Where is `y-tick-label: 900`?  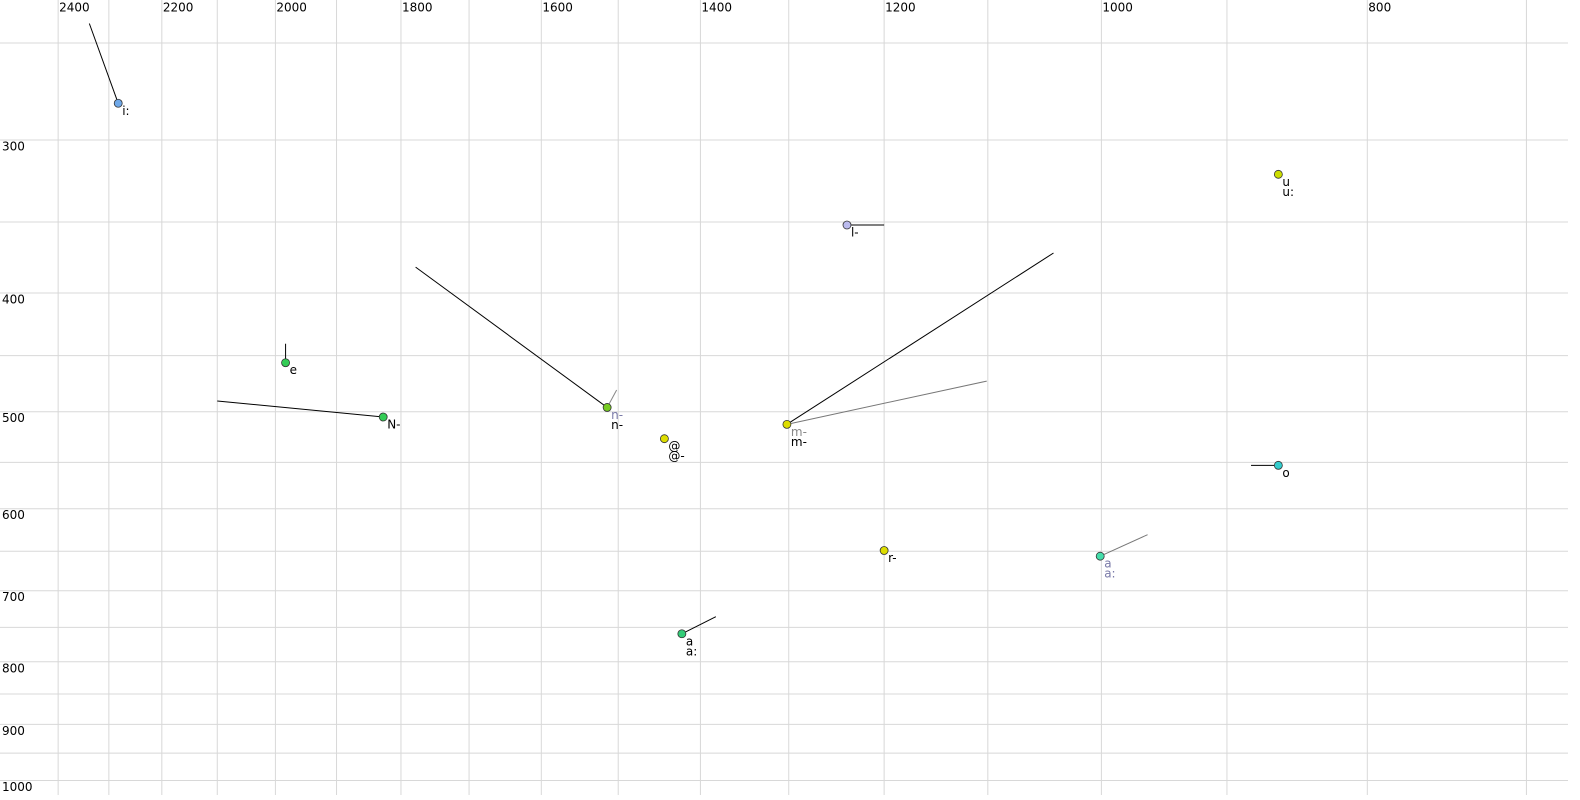
y-tick-label: 900 is located at coordinates (13, 731).